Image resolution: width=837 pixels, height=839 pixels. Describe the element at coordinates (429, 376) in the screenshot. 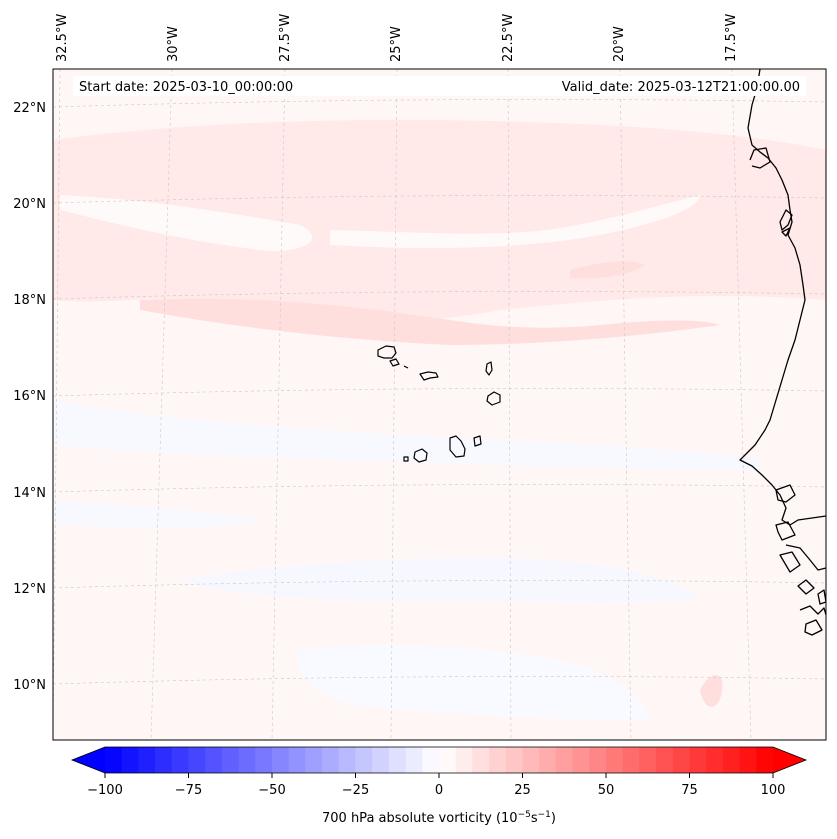

I see `island-sao-nicolau` at that location.